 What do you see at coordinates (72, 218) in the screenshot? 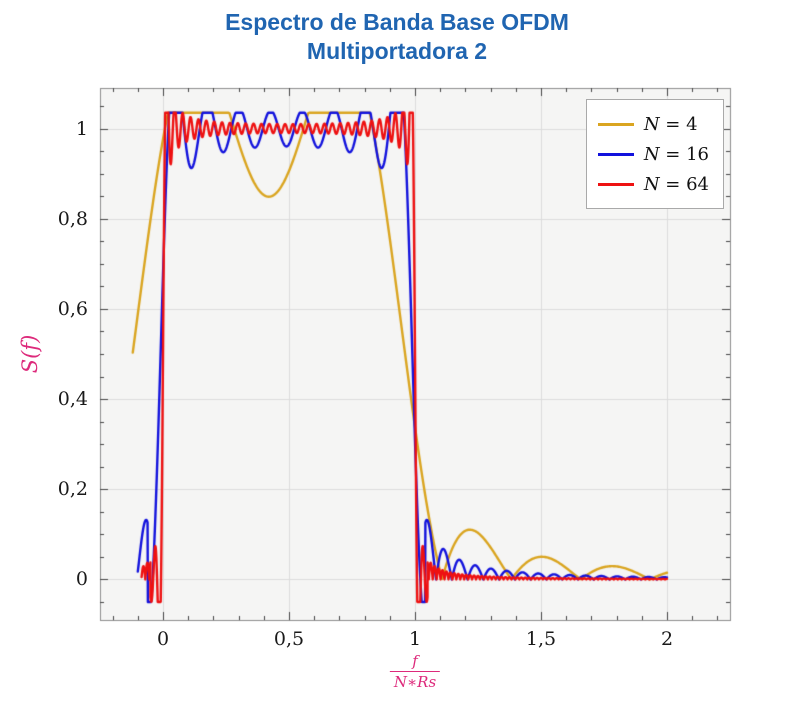
I see `y-tick-label: 0,8` at bounding box center [72, 218].